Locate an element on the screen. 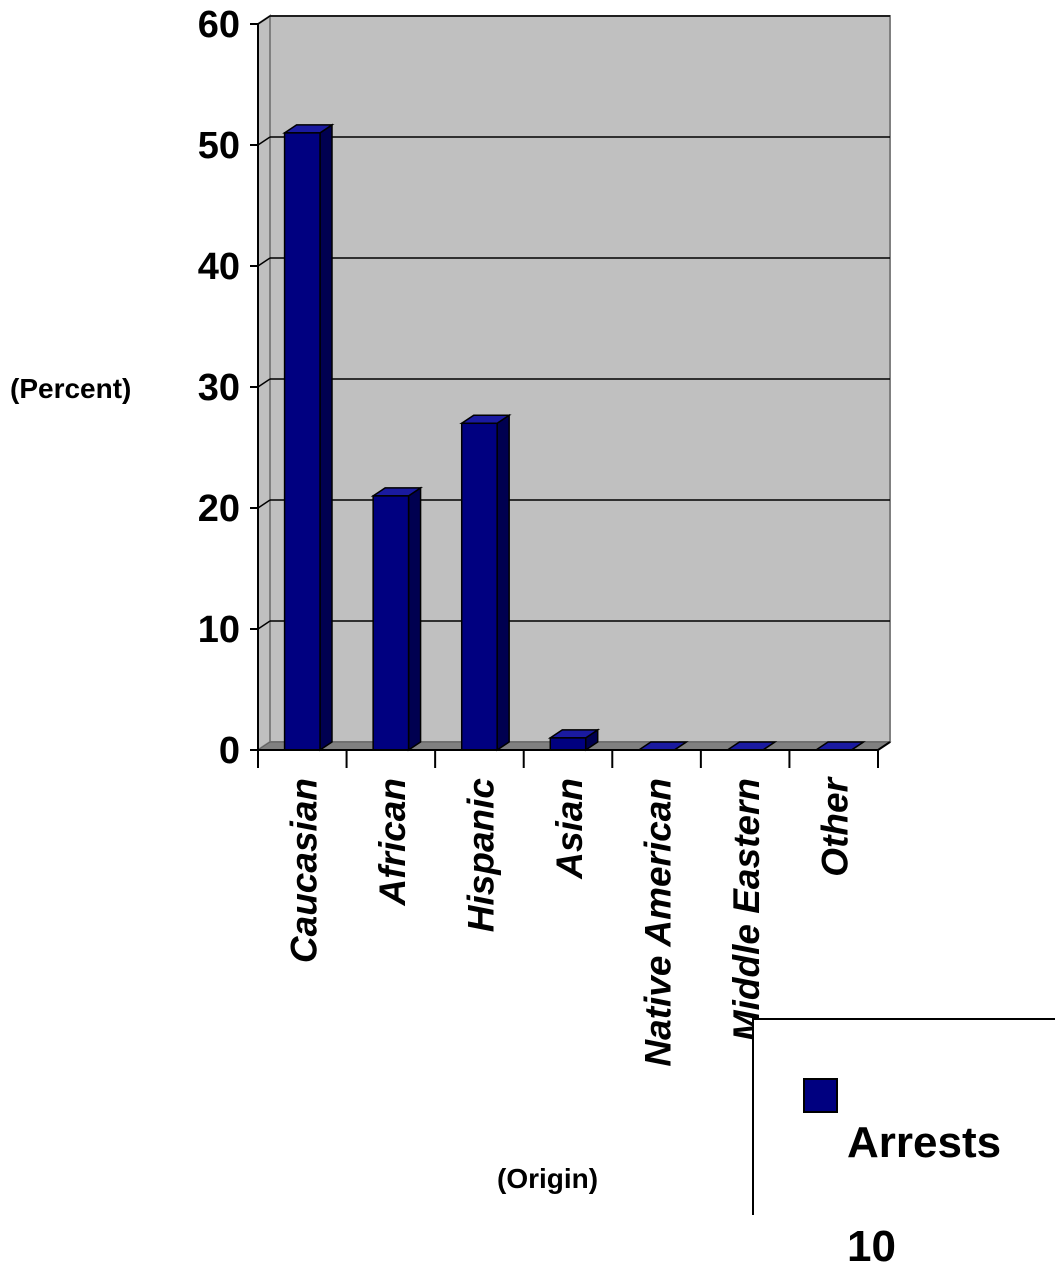 The width and height of the screenshot is (1055, 1273). y-tick-label-5: 50 is located at coordinates (219, 146).